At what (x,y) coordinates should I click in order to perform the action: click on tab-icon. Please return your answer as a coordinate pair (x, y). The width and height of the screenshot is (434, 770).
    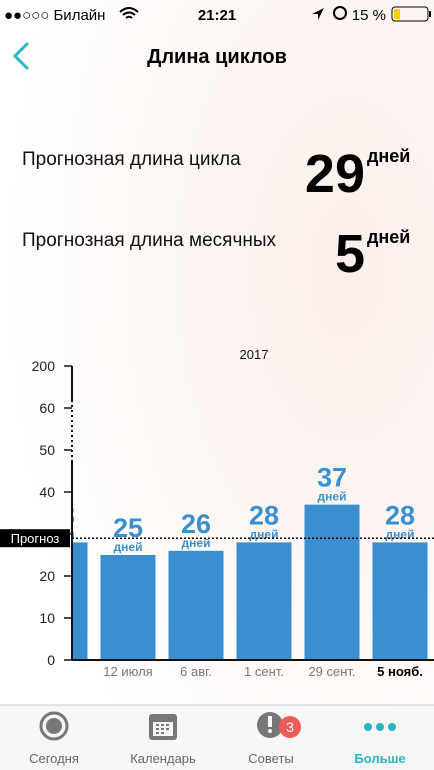
    Looking at the image, I should click on (54, 726).